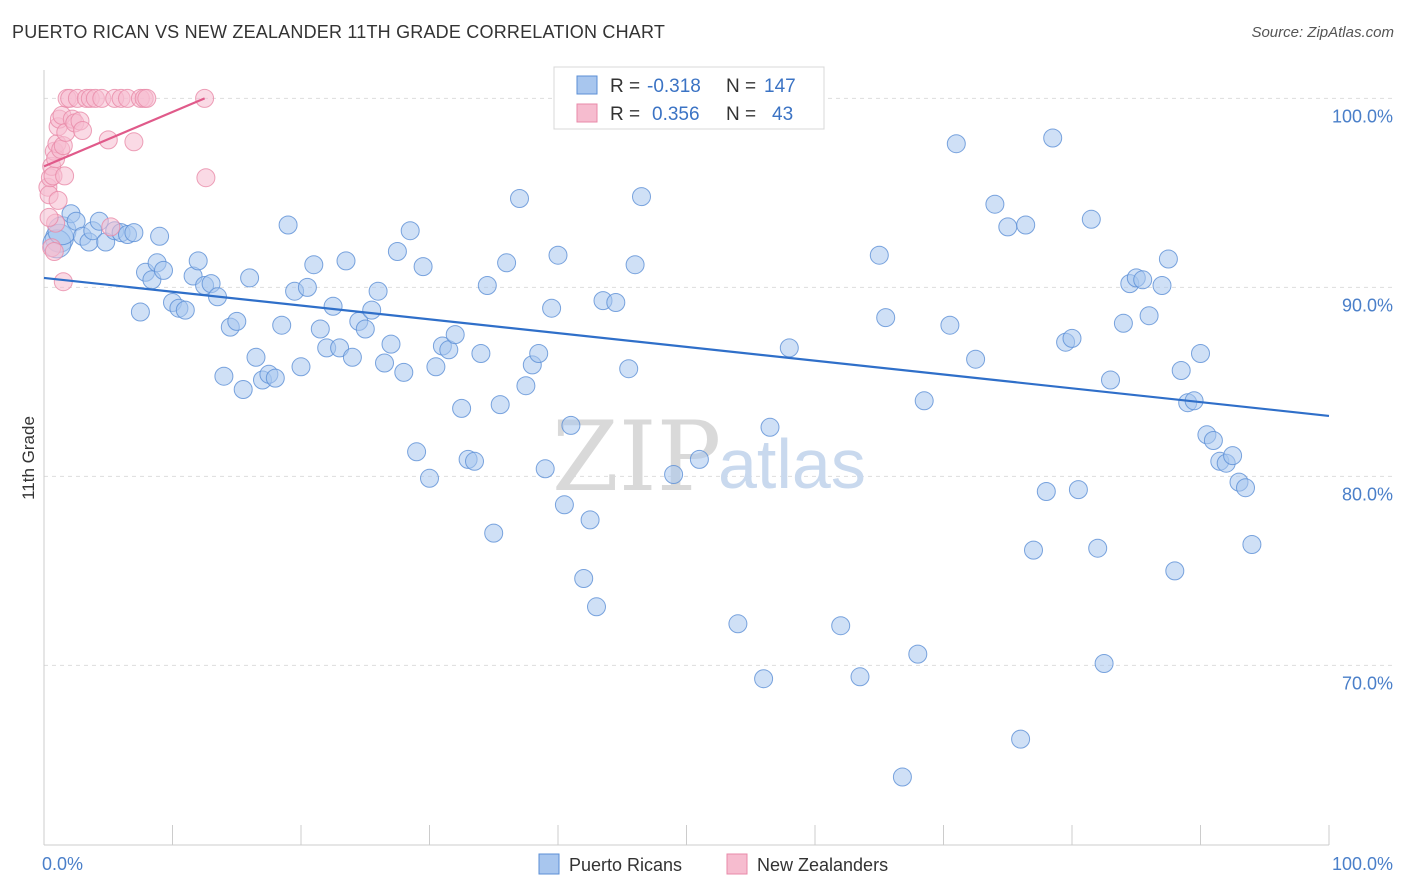  What do you see at coordinates (737, 864) in the screenshot?
I see `legend-swatch-new-zealanders` at bounding box center [737, 864].